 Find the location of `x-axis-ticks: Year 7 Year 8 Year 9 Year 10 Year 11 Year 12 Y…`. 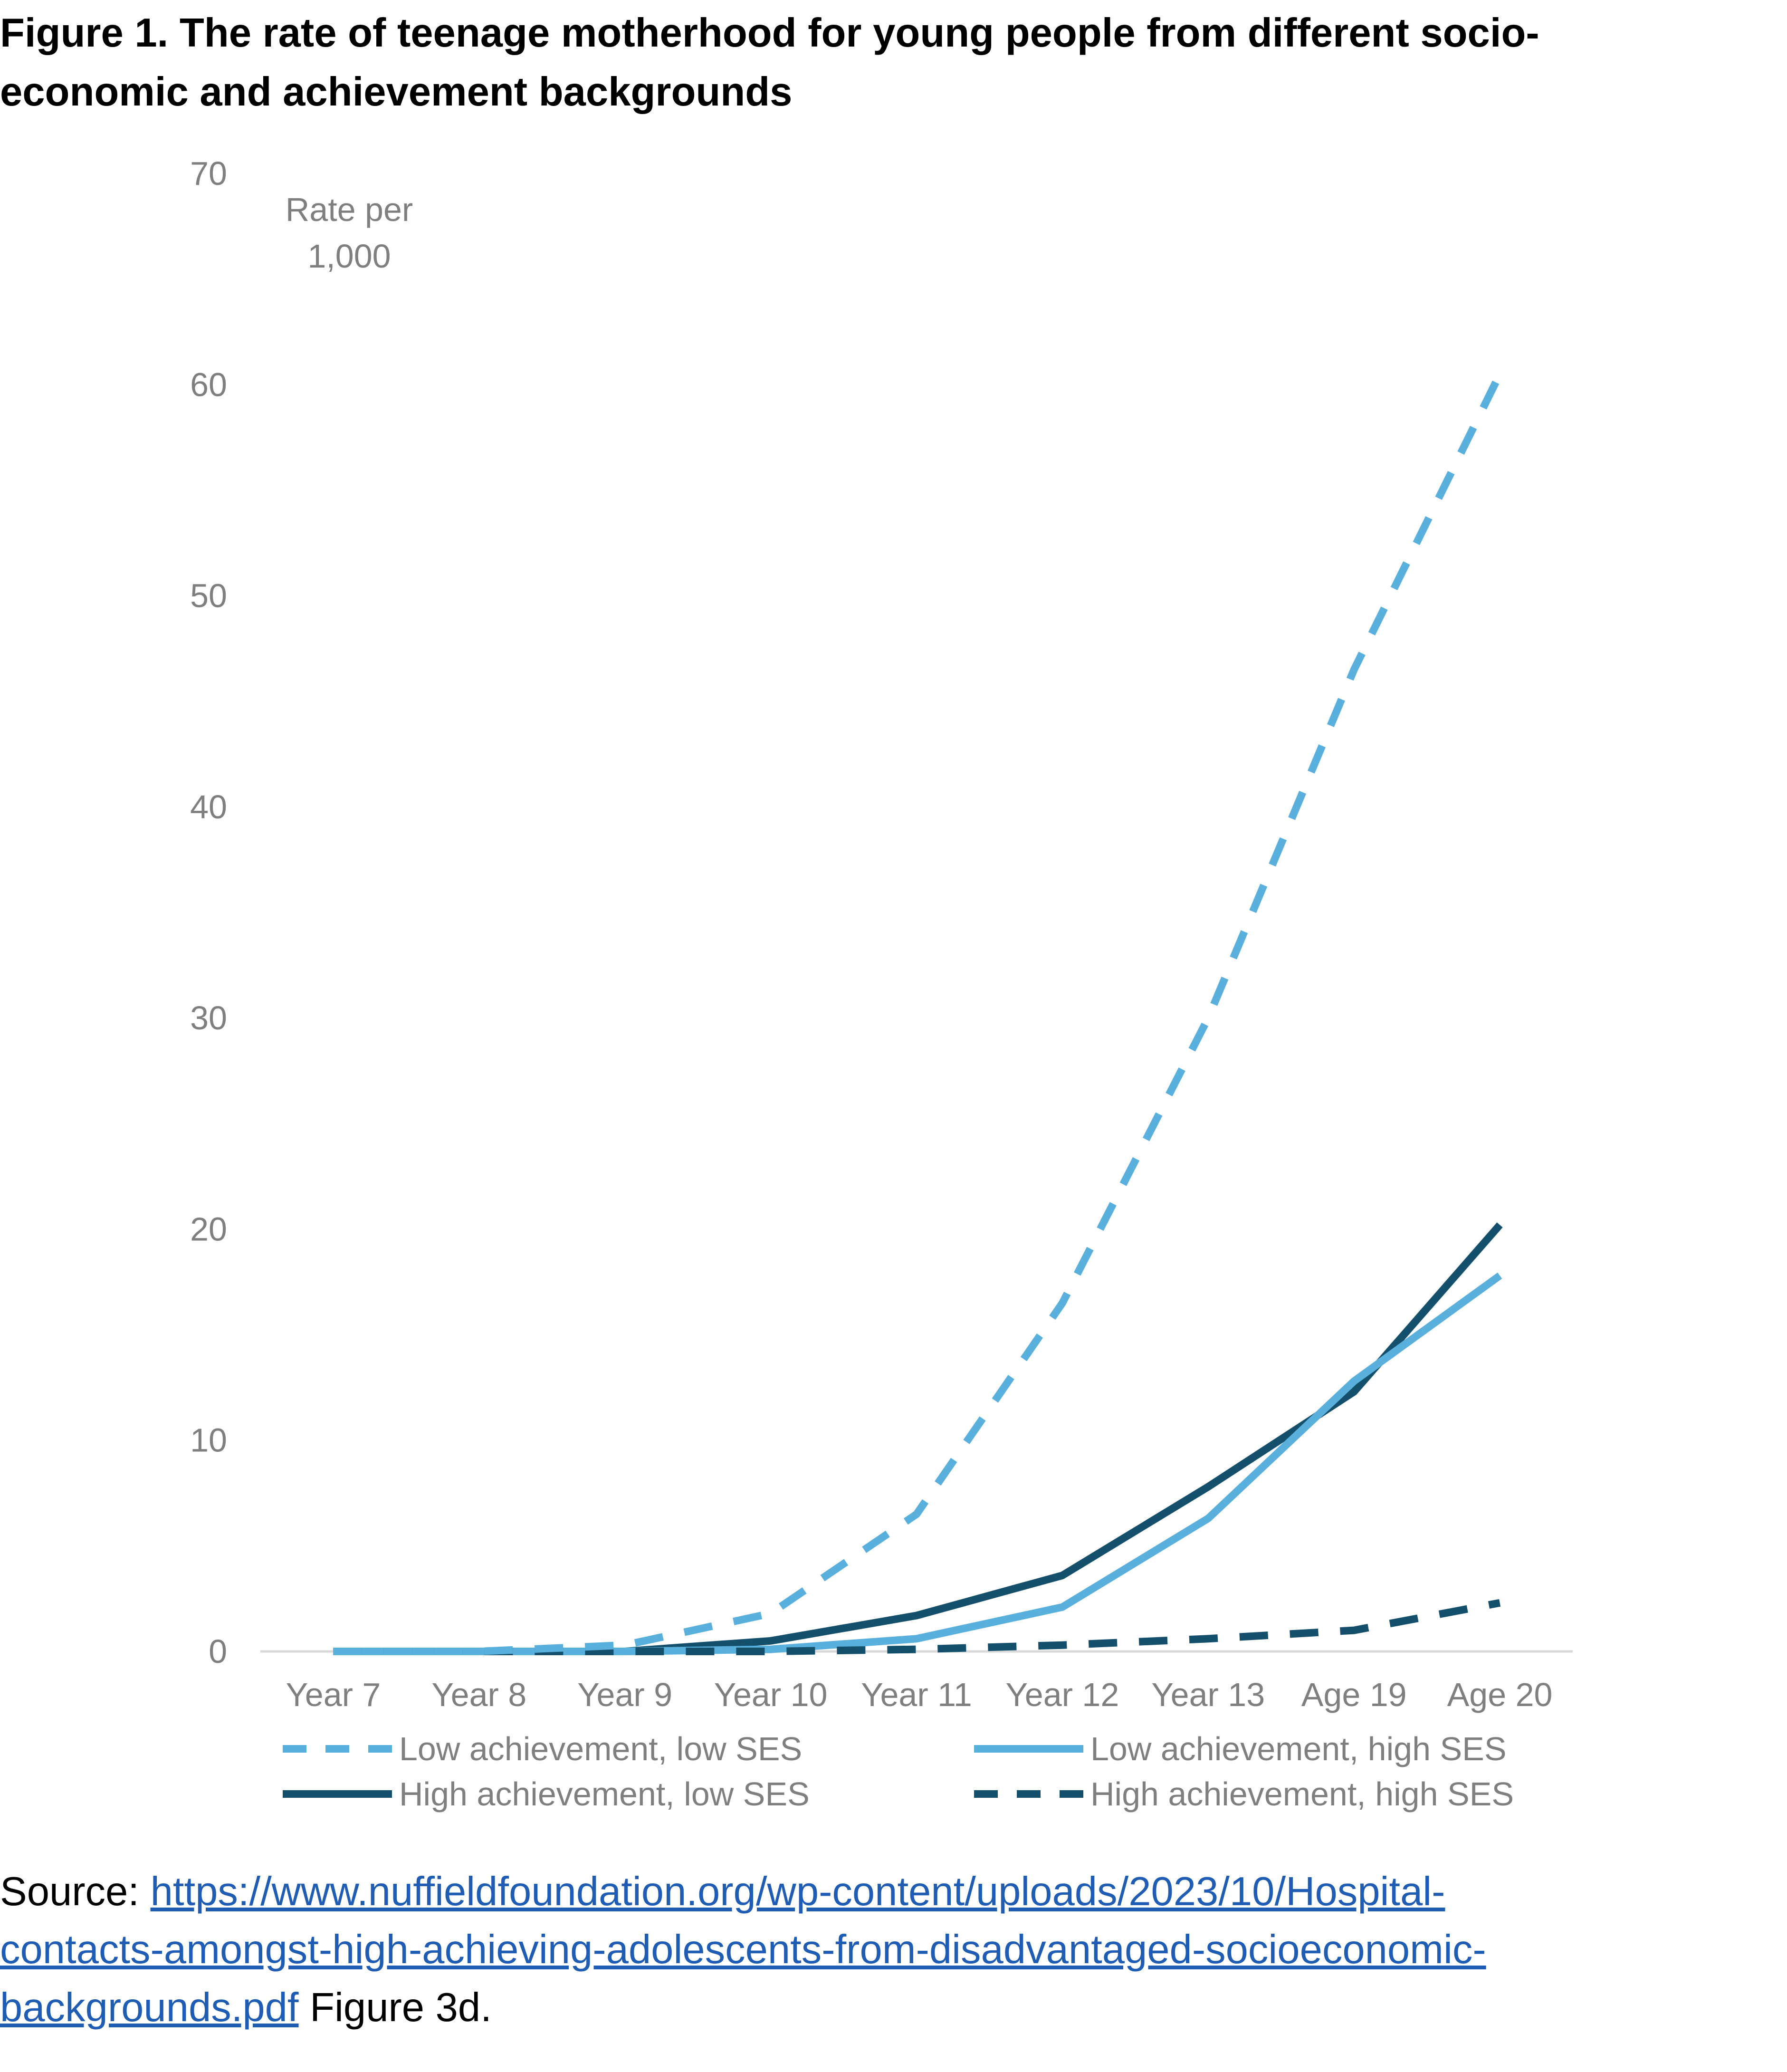

x-axis-ticks: Year 7 Year 8 Year 9 Year 10 Year 11 Year 12 Y… is located at coordinates (919, 1695).